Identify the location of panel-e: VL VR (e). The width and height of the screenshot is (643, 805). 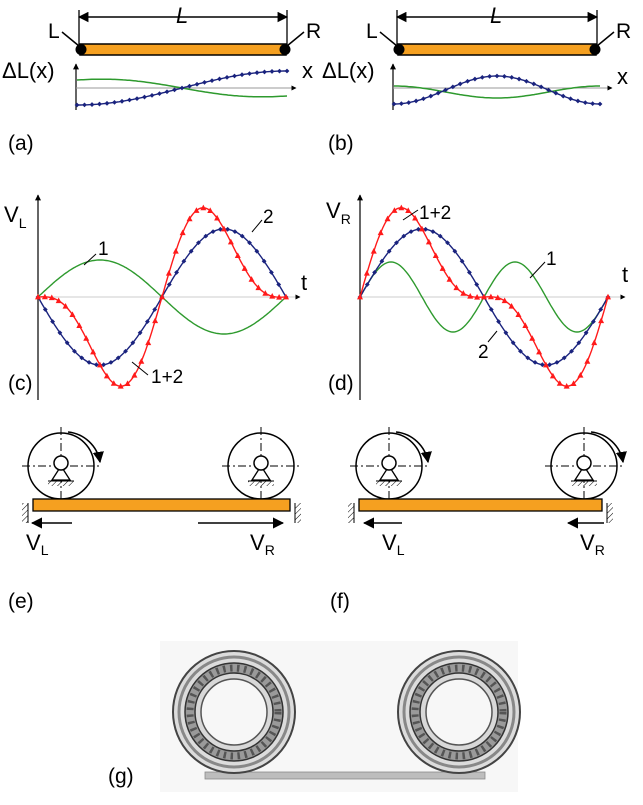
(154, 520).